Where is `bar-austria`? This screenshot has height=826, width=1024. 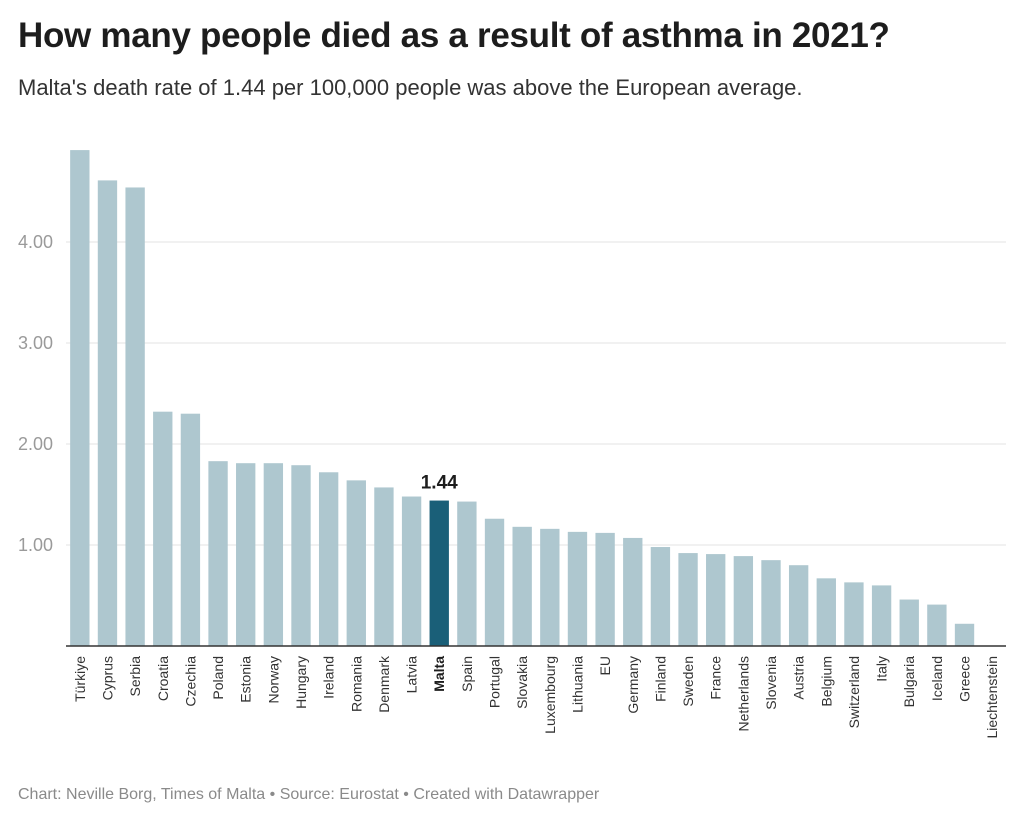
bar-austria is located at coordinates (798, 605).